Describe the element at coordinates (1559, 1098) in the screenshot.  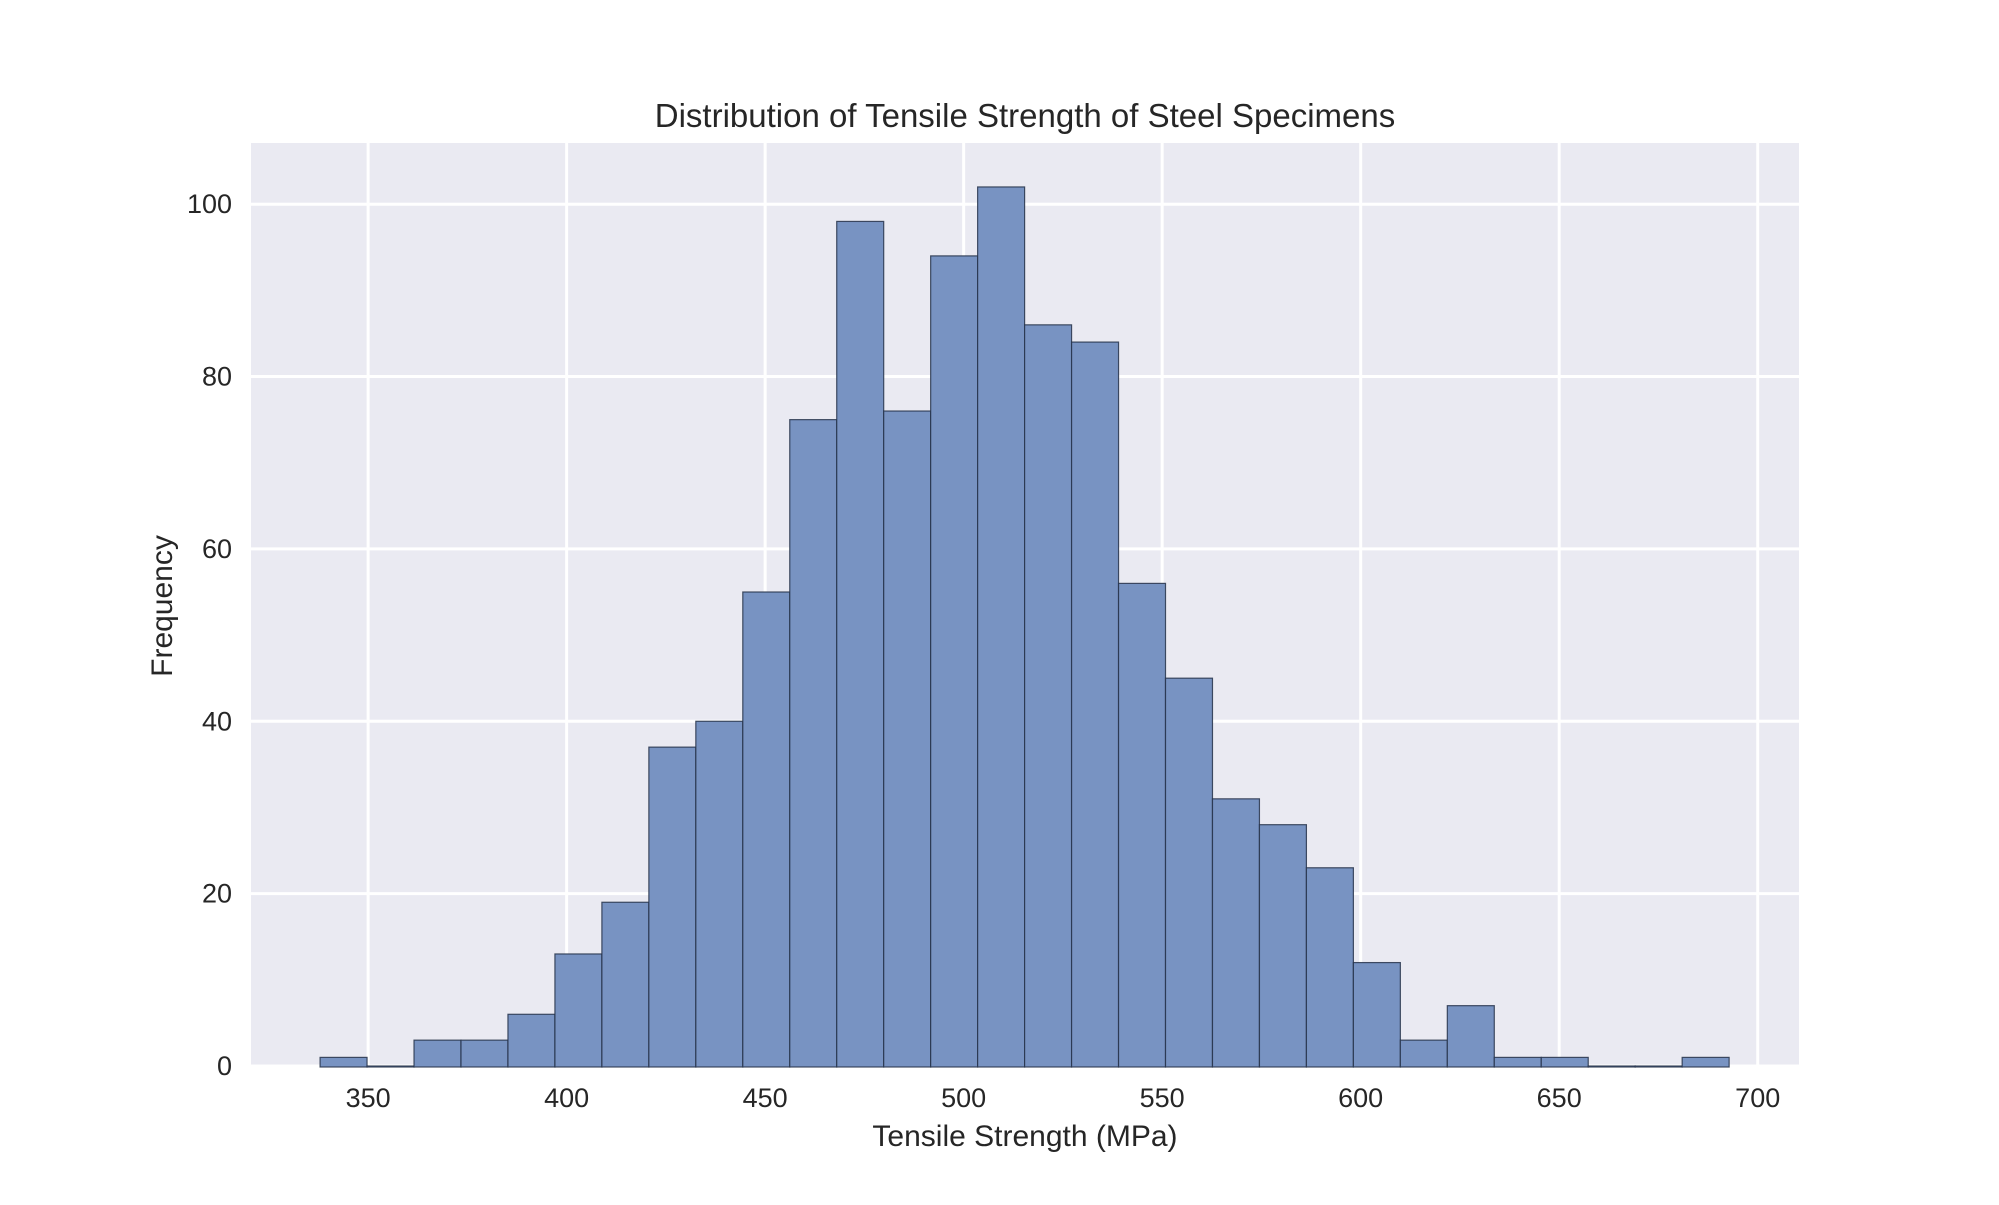
I see `x-tick-label: 650` at that location.